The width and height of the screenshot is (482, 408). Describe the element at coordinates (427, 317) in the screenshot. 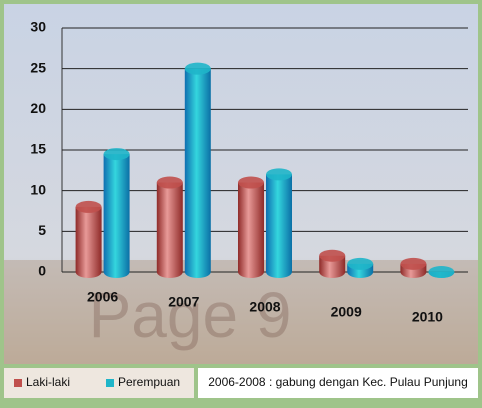

I see `x-tick-label: 2010` at that location.